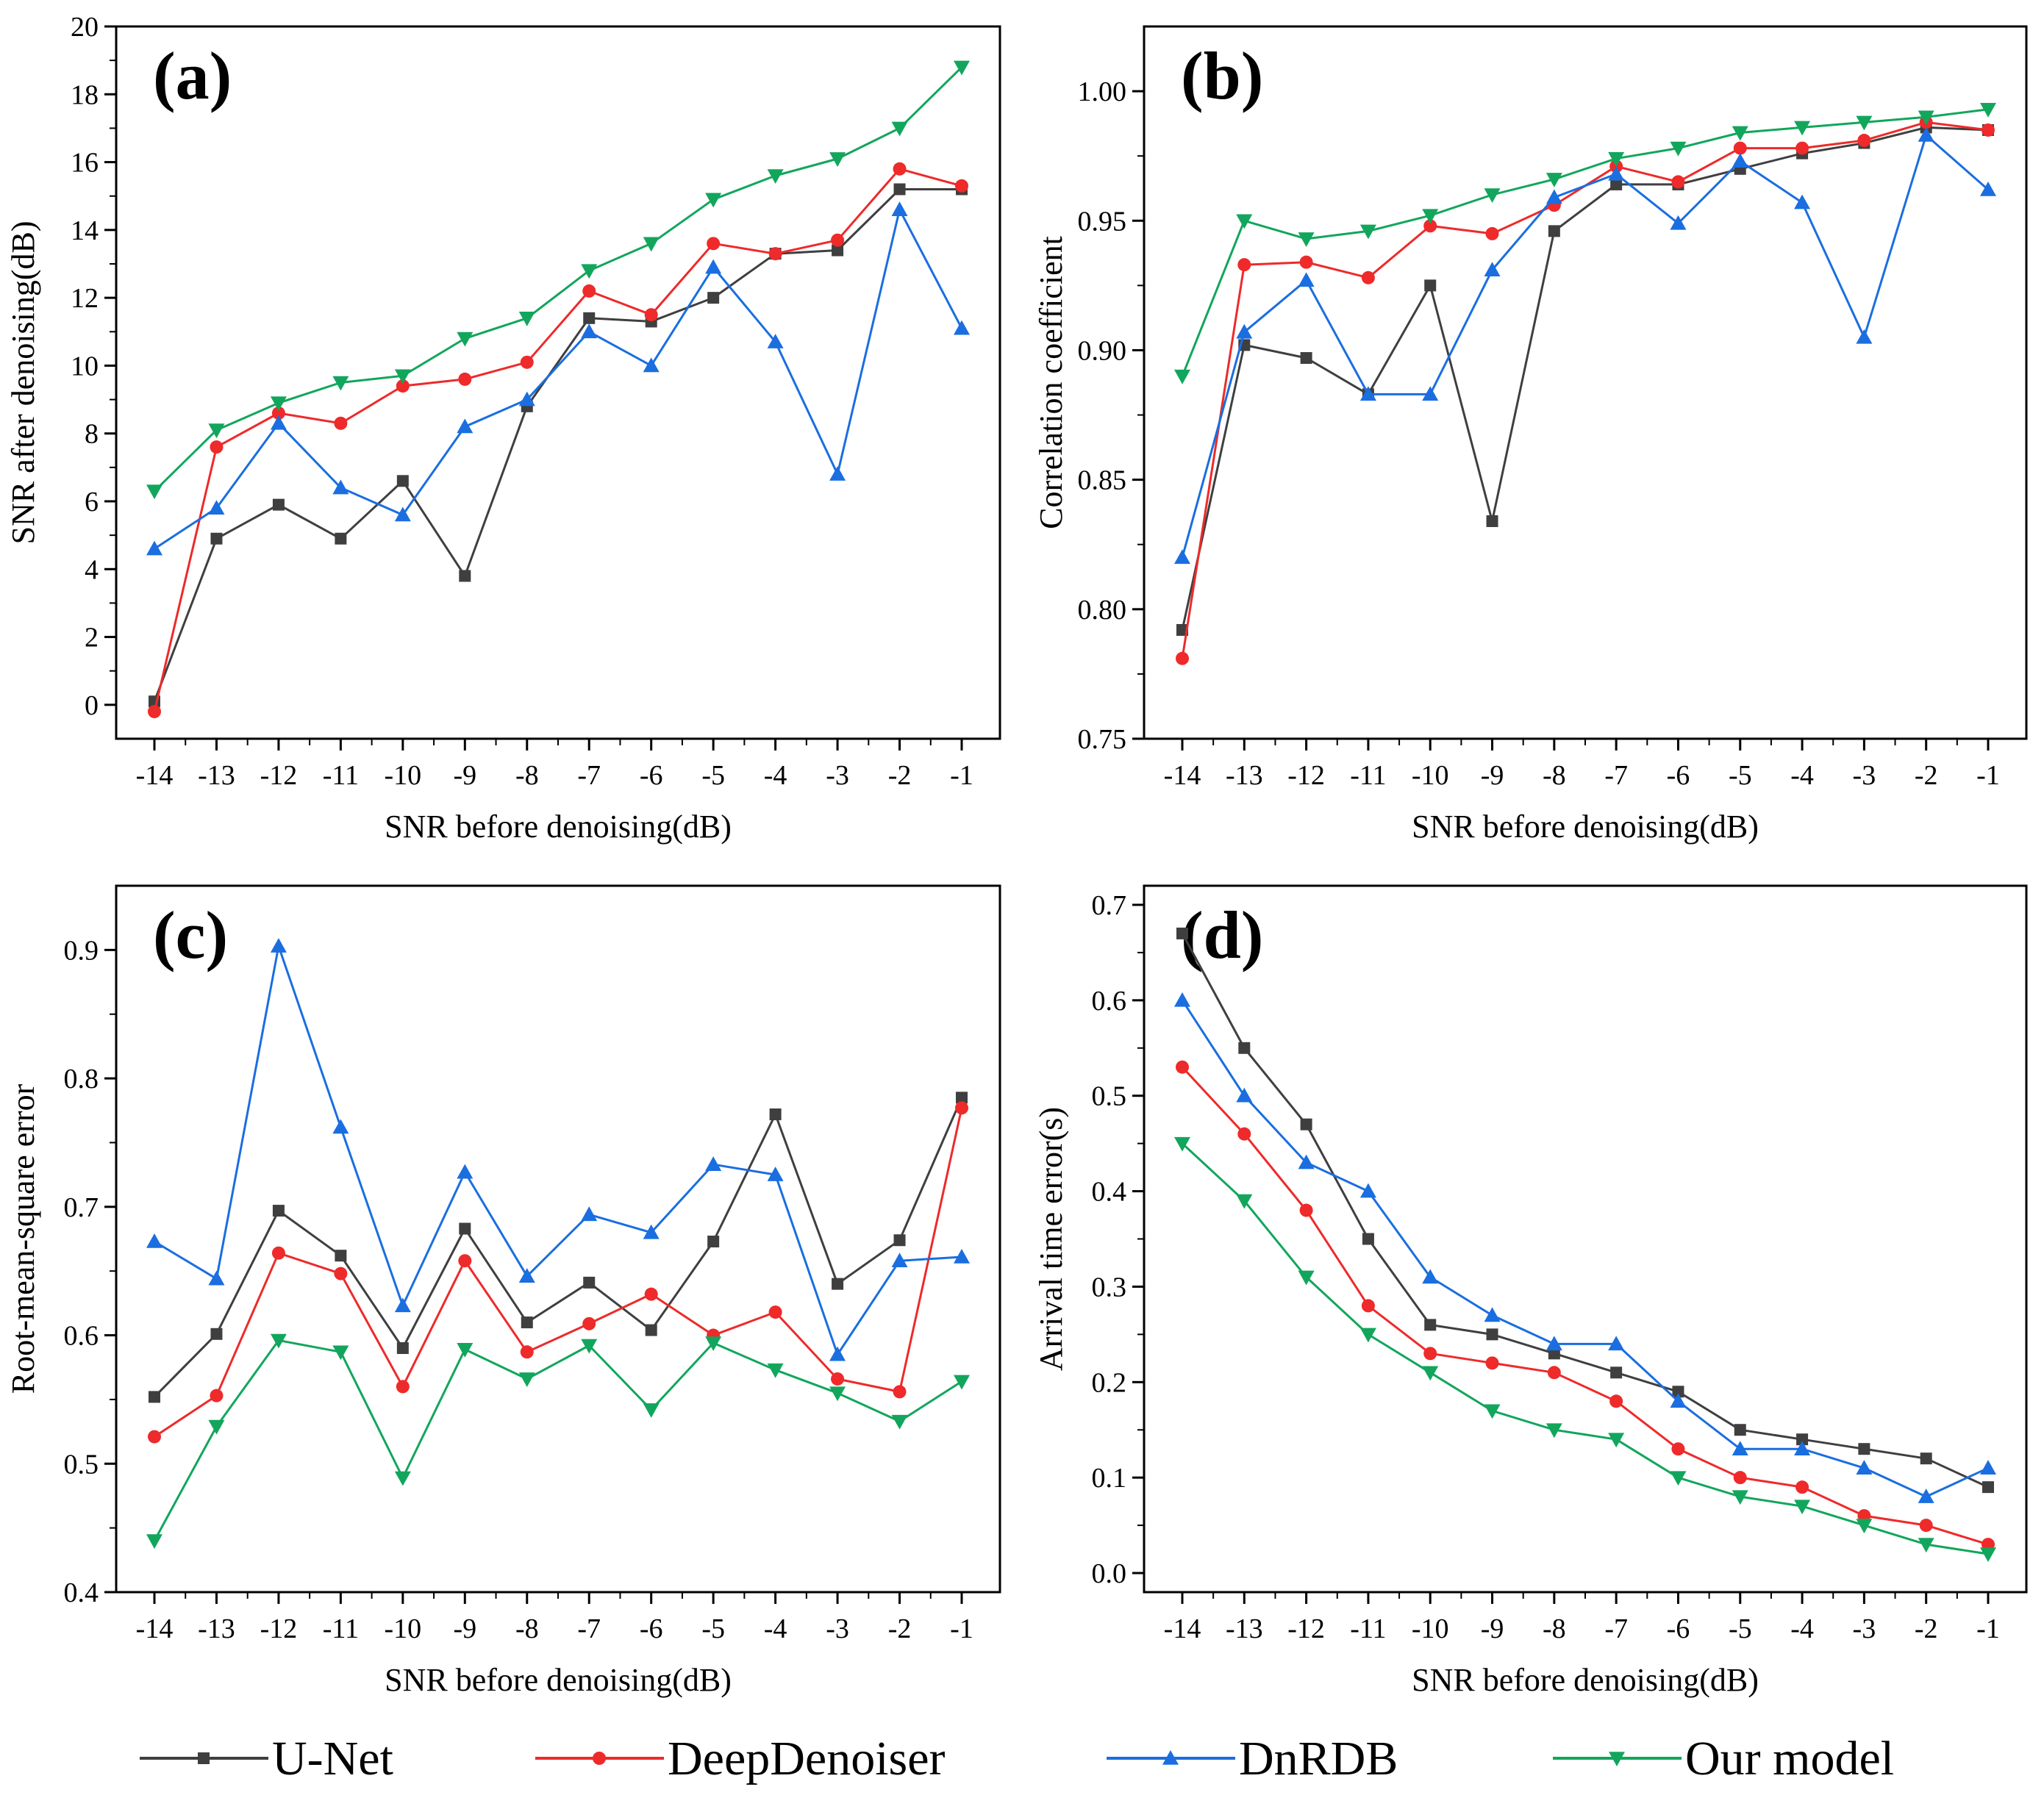  Describe the element at coordinates (1109, 1192) in the screenshot. I see `y-tick-label: 0.4` at that location.